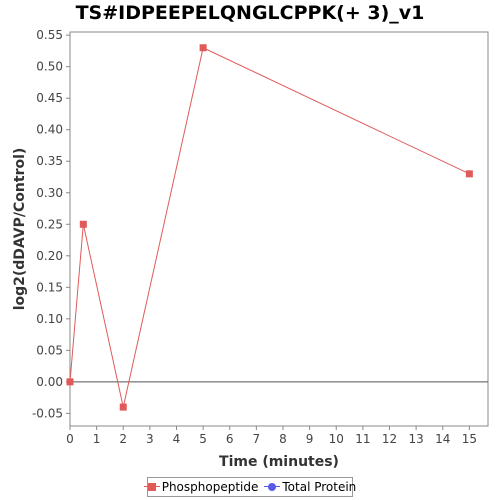  I want to click on y-tick-label: -0.05, so click(47, 413).